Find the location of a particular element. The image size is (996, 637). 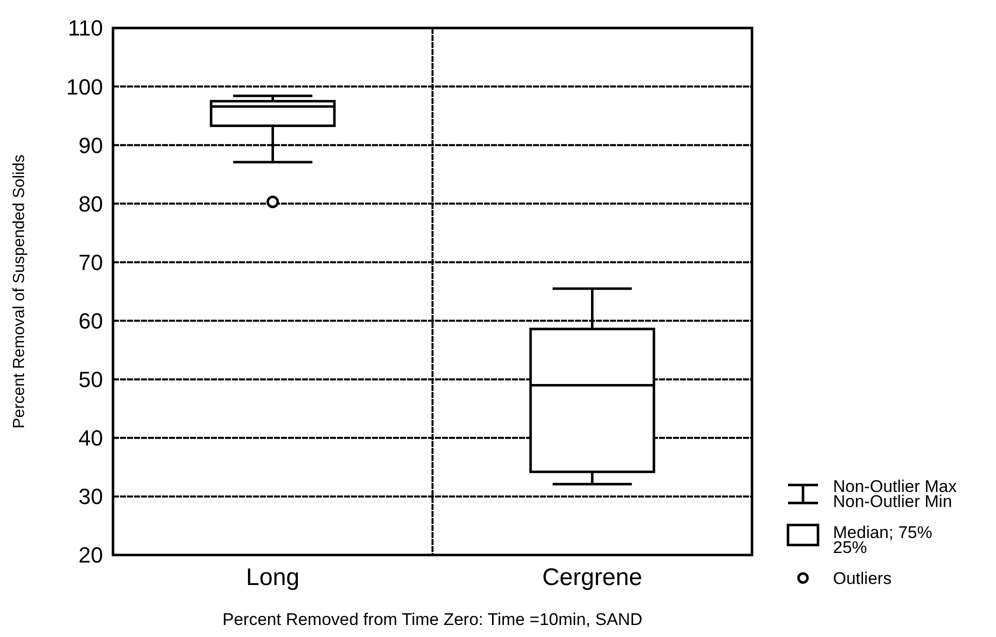

x-tick-label: Cergrene is located at coordinates (592, 577).